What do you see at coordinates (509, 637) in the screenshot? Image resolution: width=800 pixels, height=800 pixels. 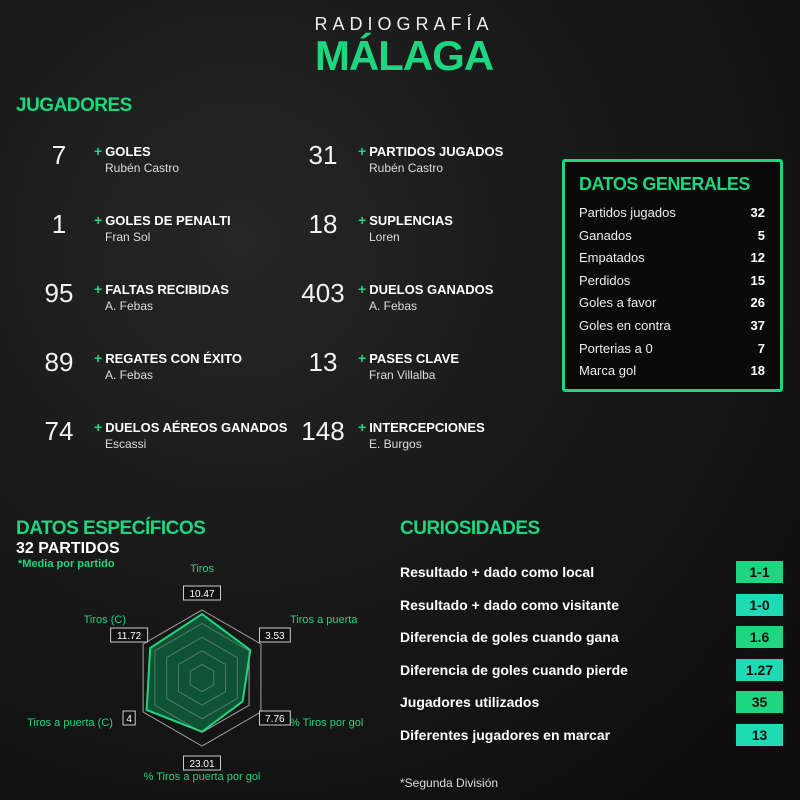 I see `curiosity-label: Diferencia de goles cuando gana` at bounding box center [509, 637].